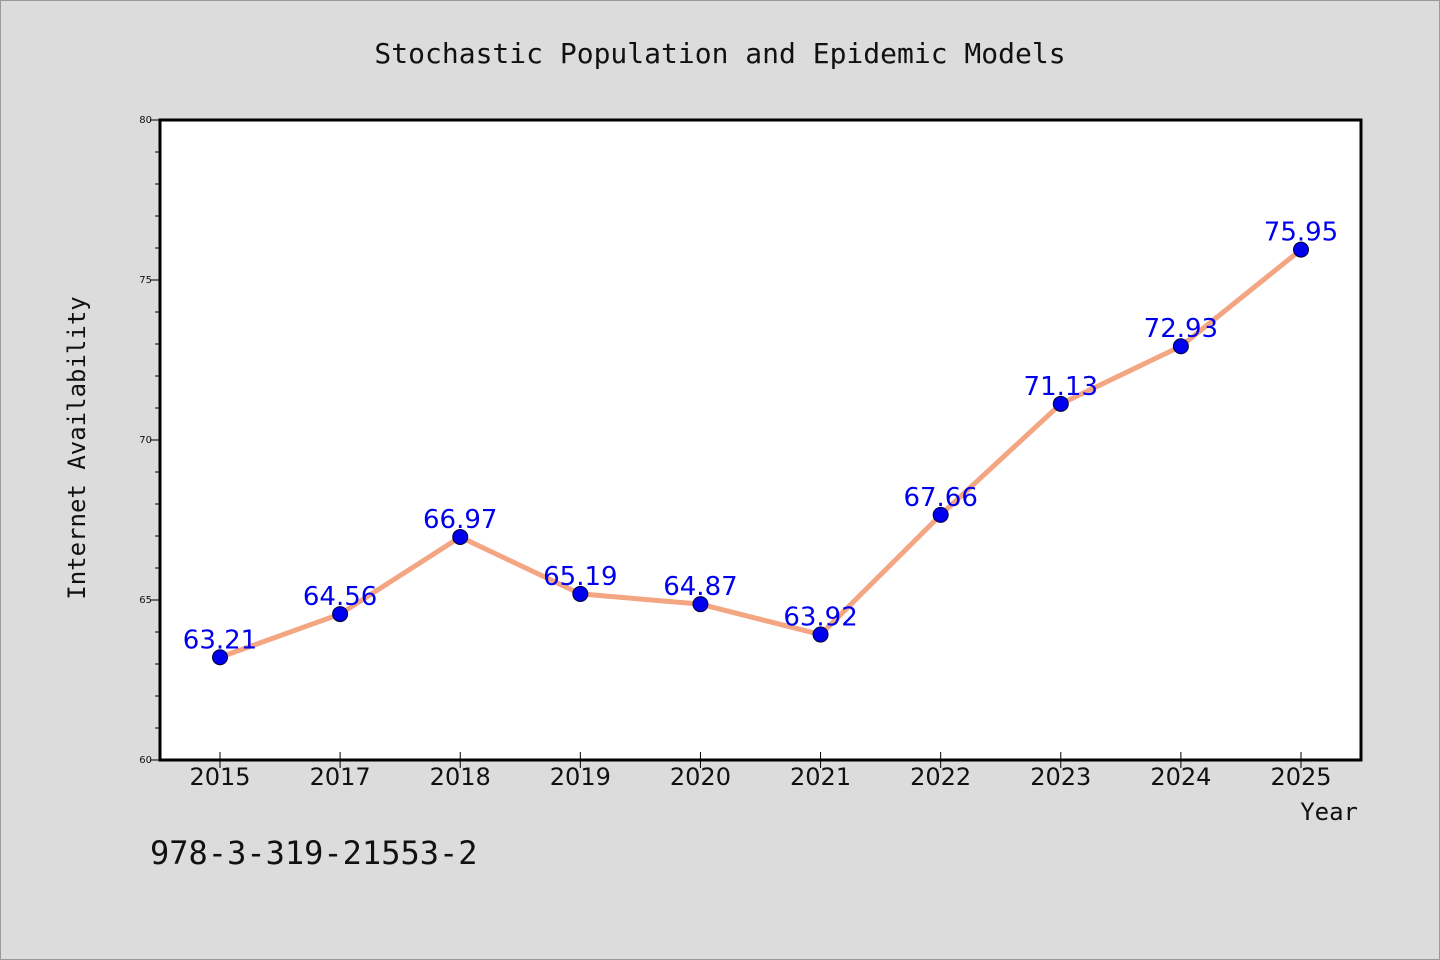 The width and height of the screenshot is (1440, 960). I want to click on data-label: 64.56, so click(340, 597).